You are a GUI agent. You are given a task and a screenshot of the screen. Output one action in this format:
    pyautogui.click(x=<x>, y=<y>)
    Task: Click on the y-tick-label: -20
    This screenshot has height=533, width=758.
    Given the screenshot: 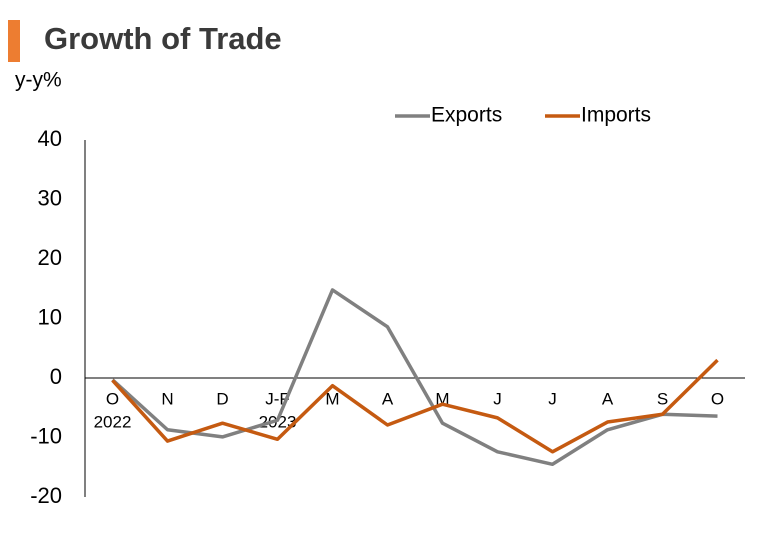 What is the action you would take?
    pyautogui.click(x=46, y=495)
    